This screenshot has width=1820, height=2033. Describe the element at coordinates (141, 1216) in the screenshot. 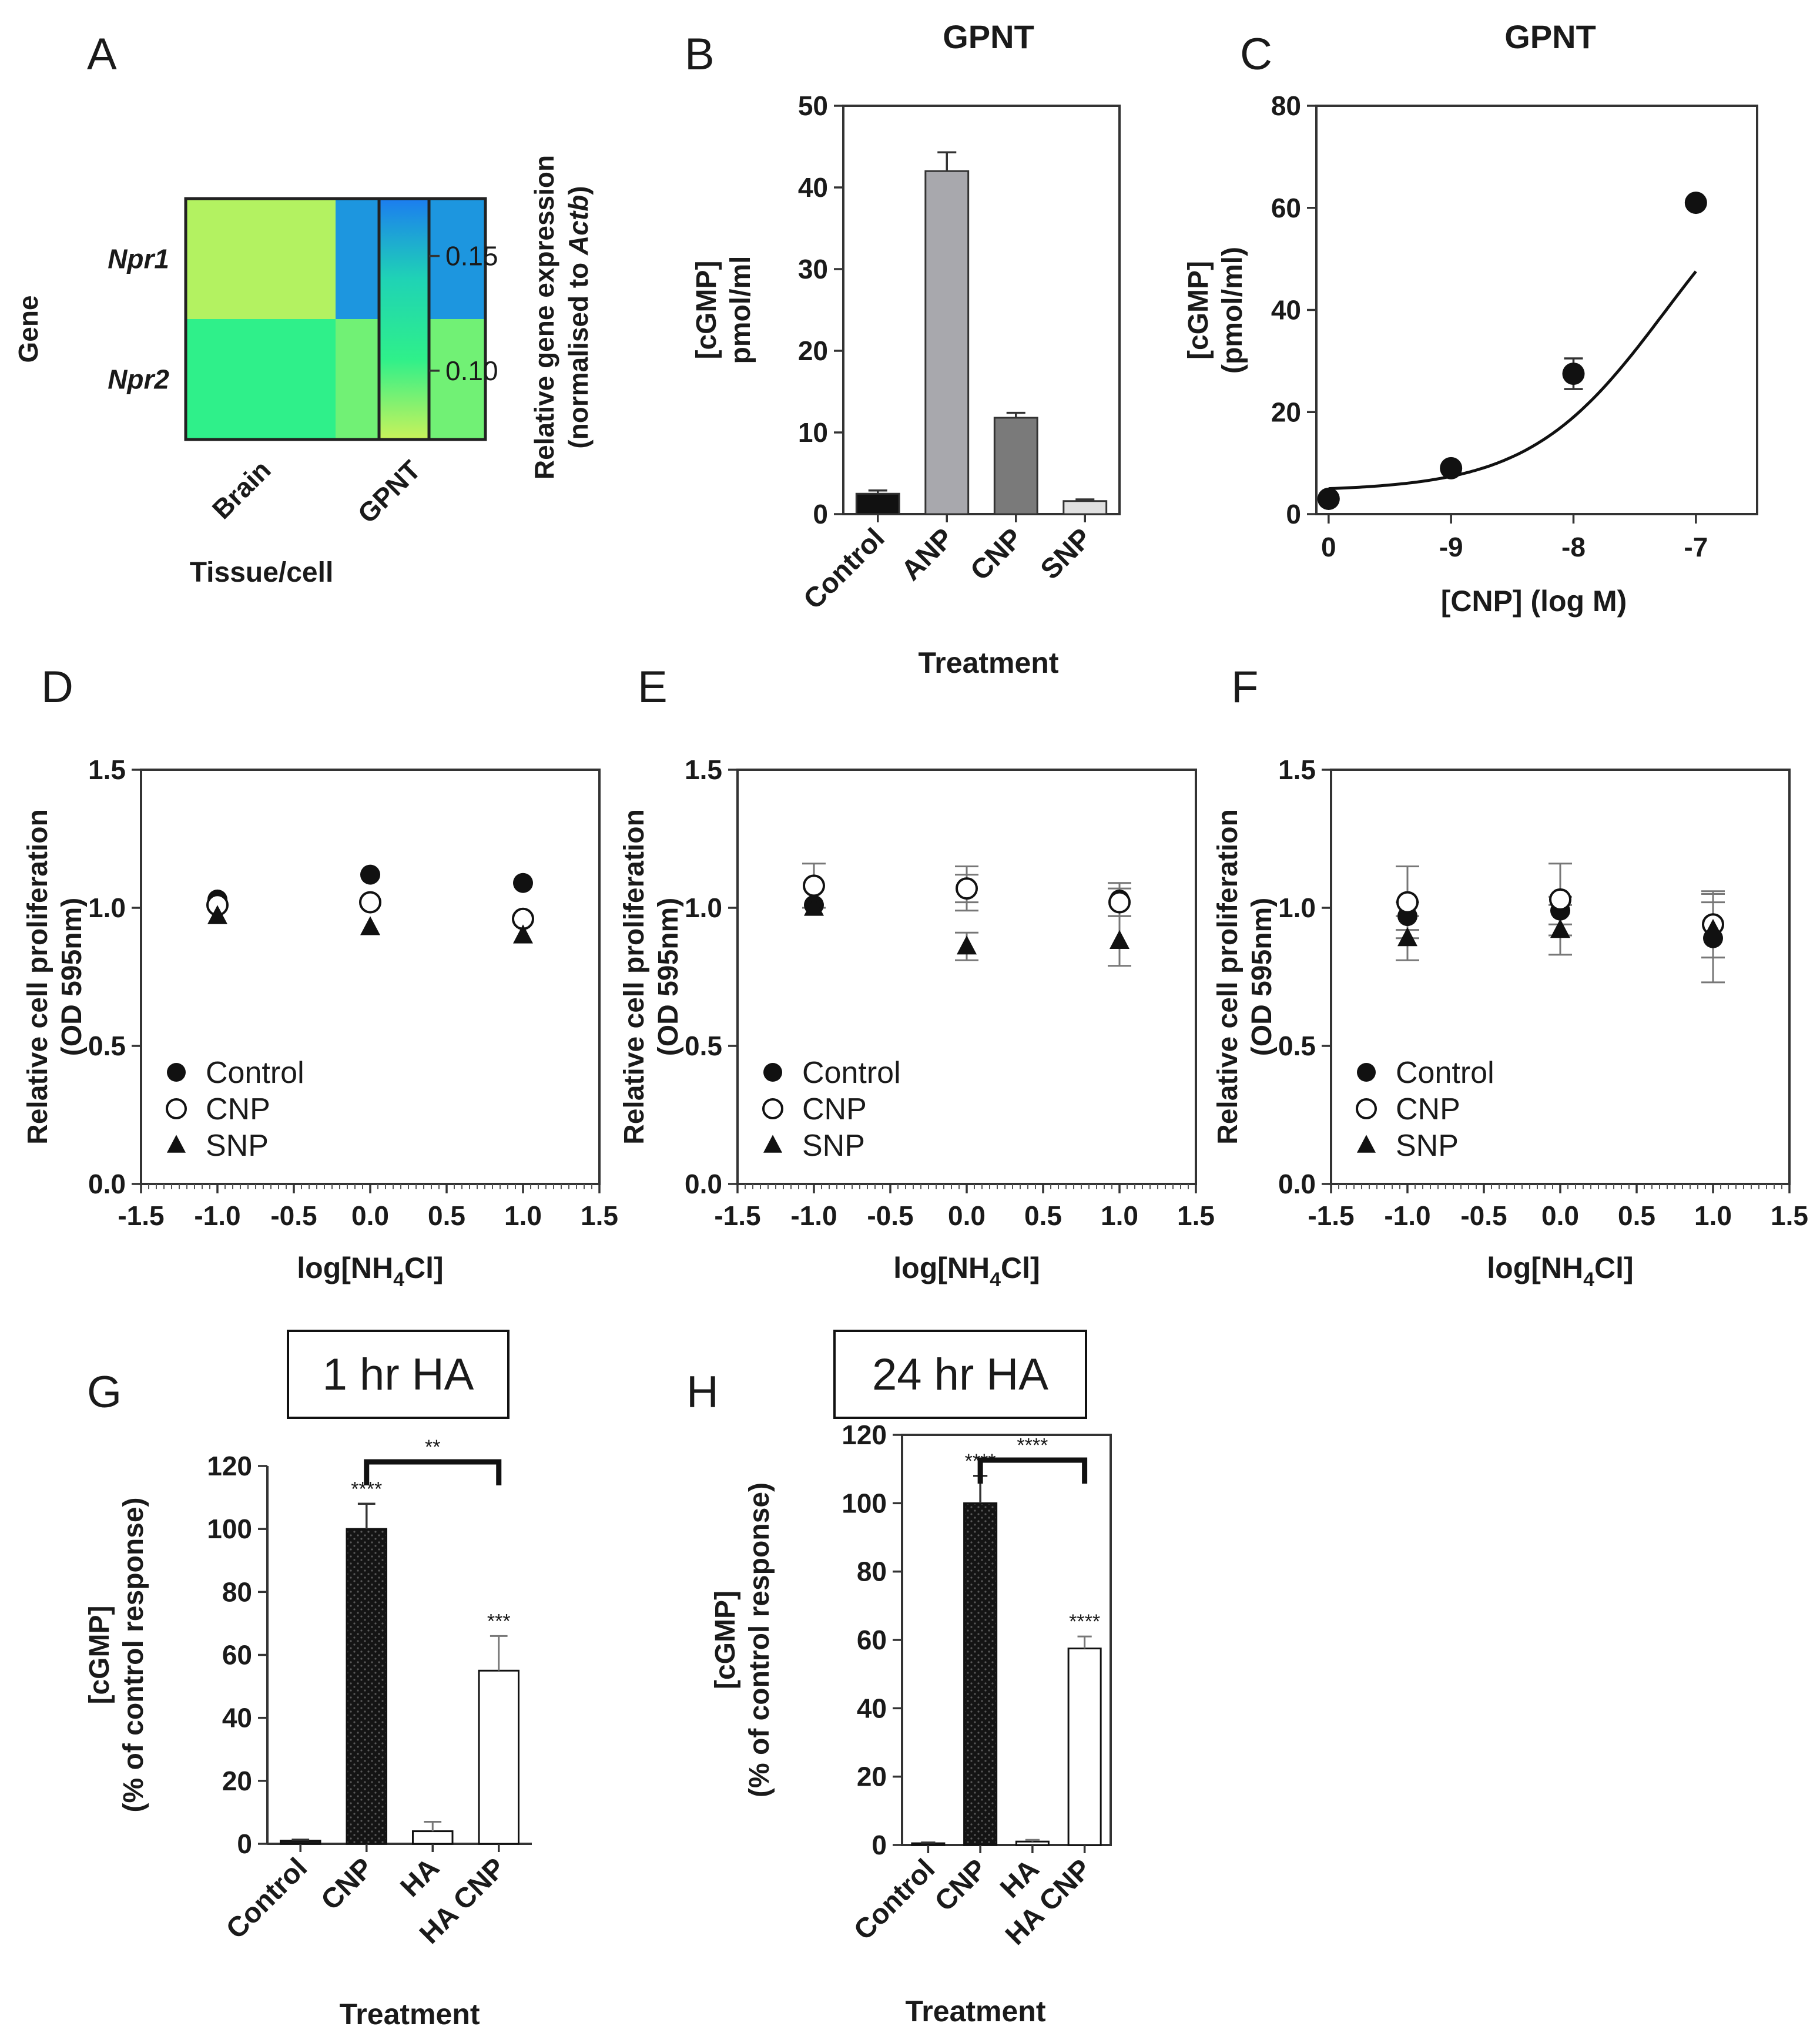

I see `x-tick-label: -1.5` at that location.